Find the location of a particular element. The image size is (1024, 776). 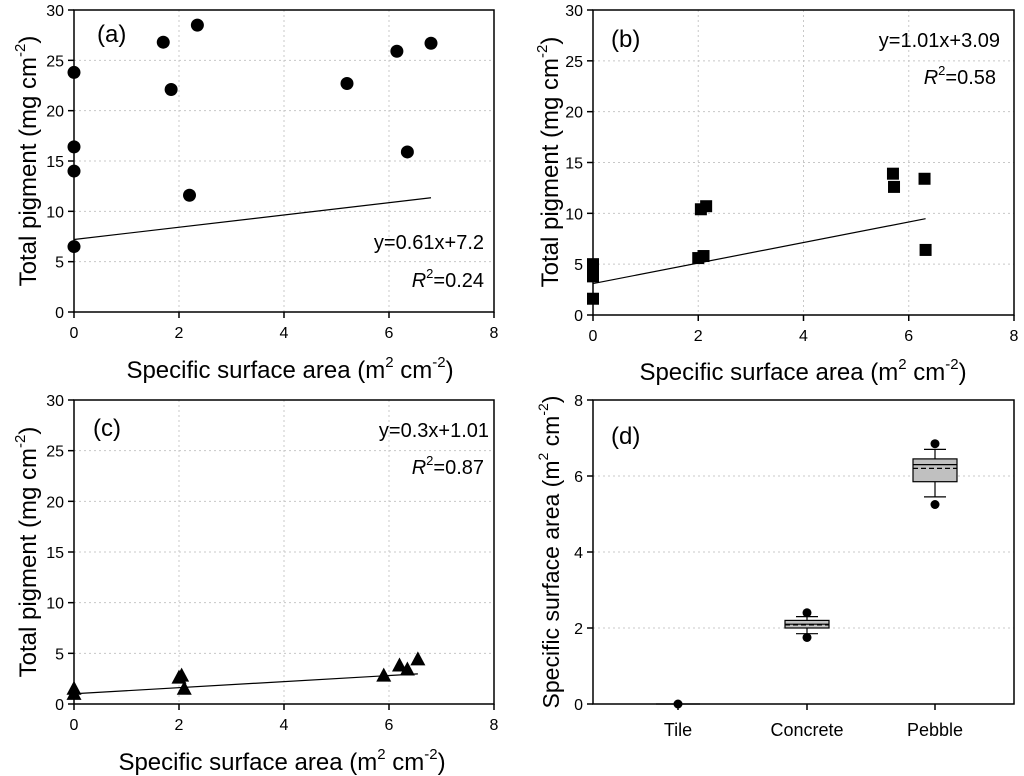

y-tick-label: 25 is located at coordinates (574, 62).